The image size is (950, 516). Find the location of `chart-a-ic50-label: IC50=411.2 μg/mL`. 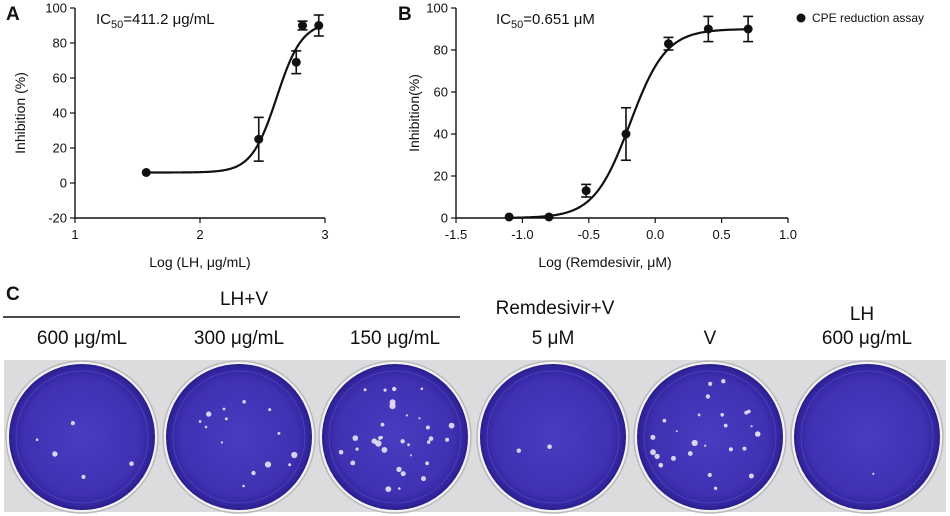

chart-a-ic50-label: IC50=411.2 μg/mL is located at coordinates (155, 21).